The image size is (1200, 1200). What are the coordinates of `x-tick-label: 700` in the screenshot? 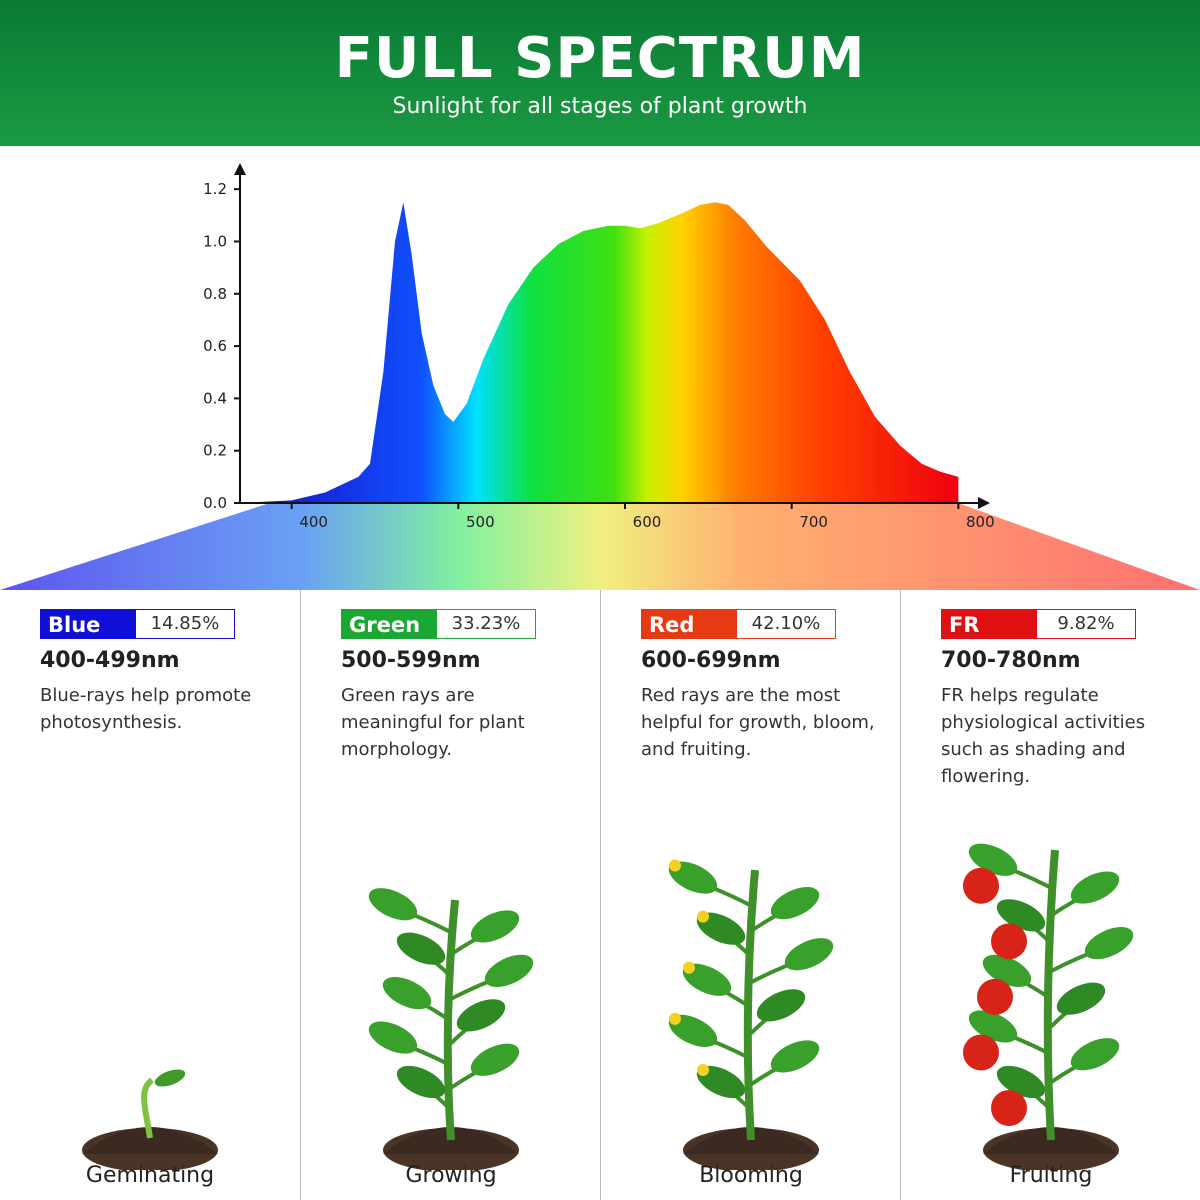 It's located at (813, 522).